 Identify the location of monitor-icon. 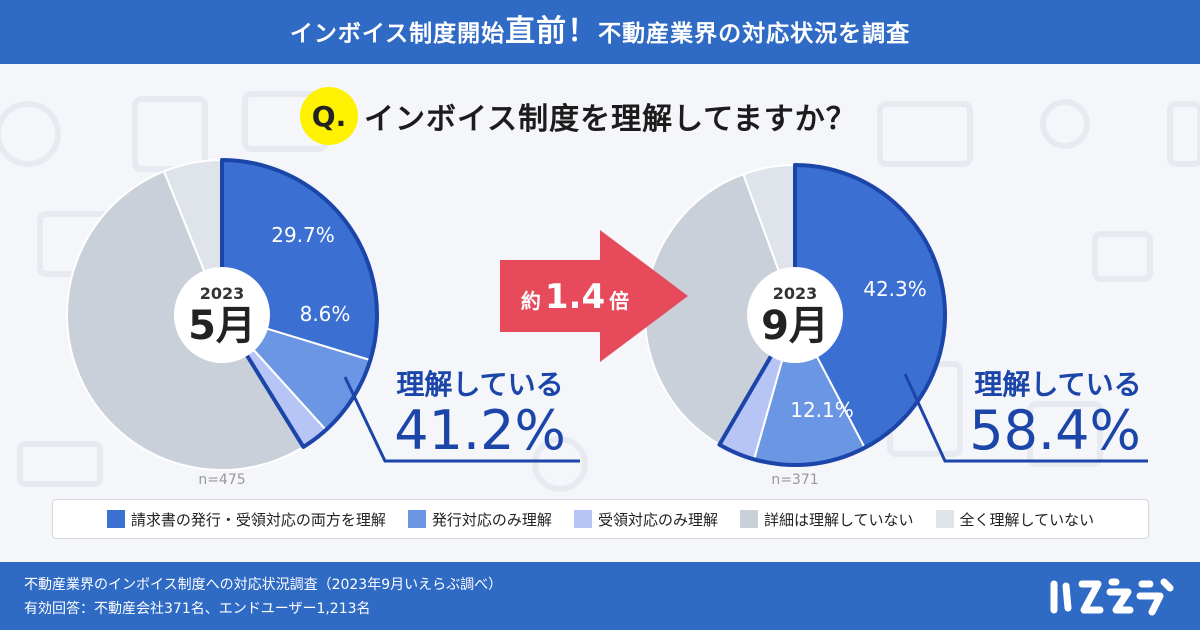
(925, 134).